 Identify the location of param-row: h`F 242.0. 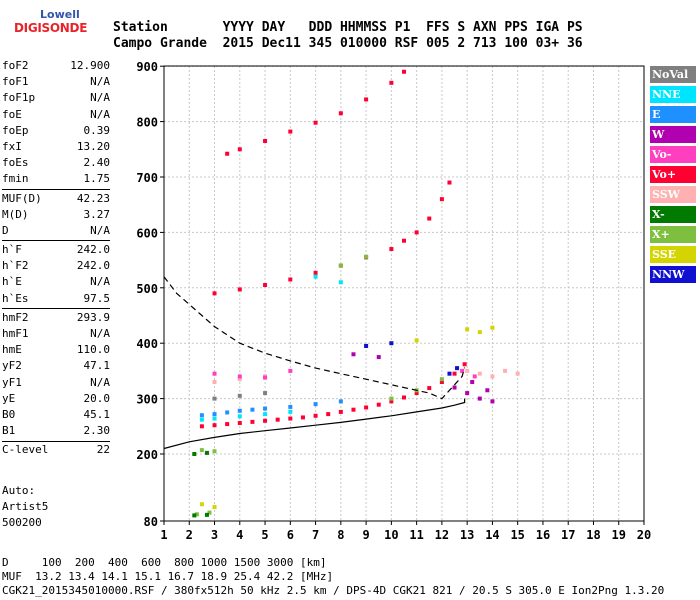
(56, 250).